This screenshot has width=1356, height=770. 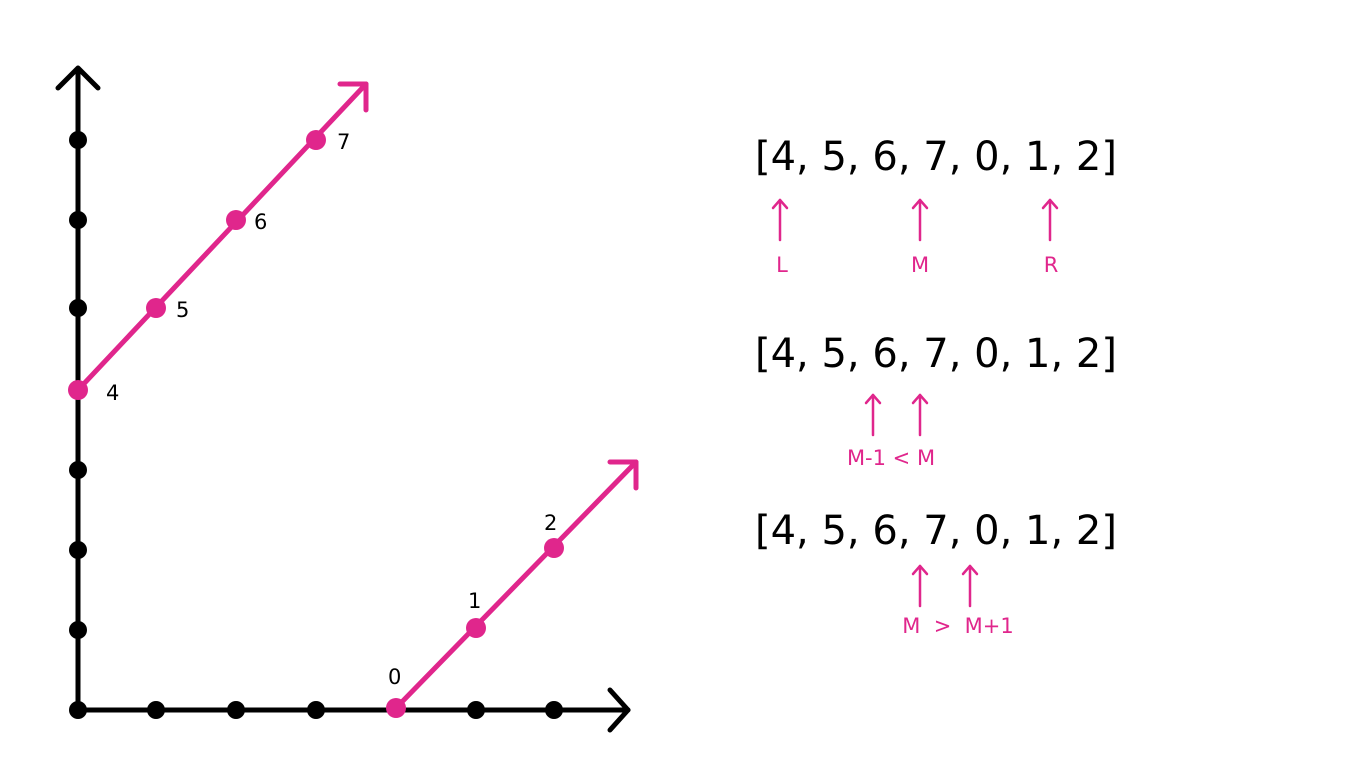 What do you see at coordinates (920, 265) in the screenshot?
I see `pointer-label-m: M` at bounding box center [920, 265].